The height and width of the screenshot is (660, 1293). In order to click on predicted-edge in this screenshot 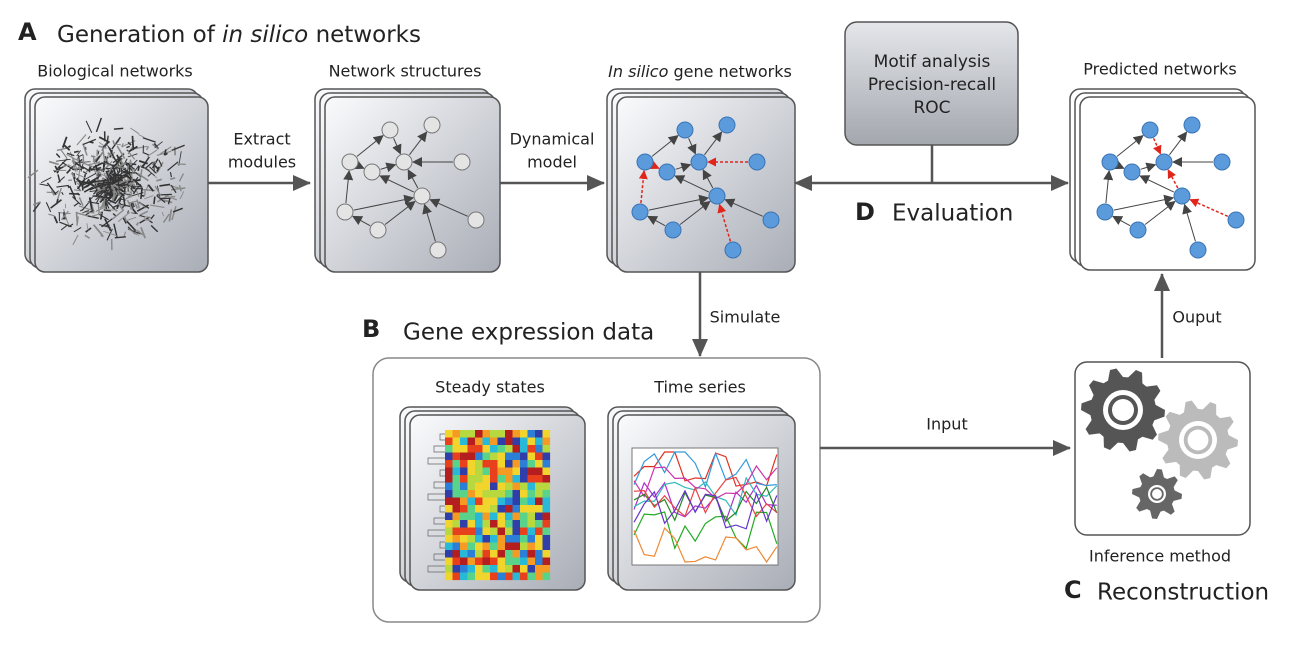, I will do `click(654, 165)`.